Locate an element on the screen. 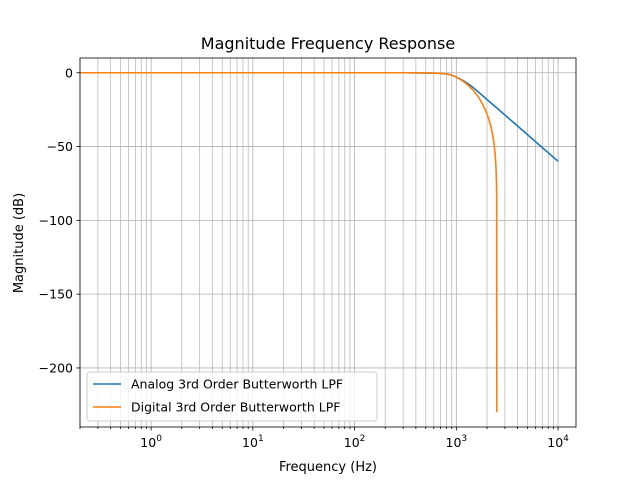  x-tick-label: 100 is located at coordinates (151, 442).